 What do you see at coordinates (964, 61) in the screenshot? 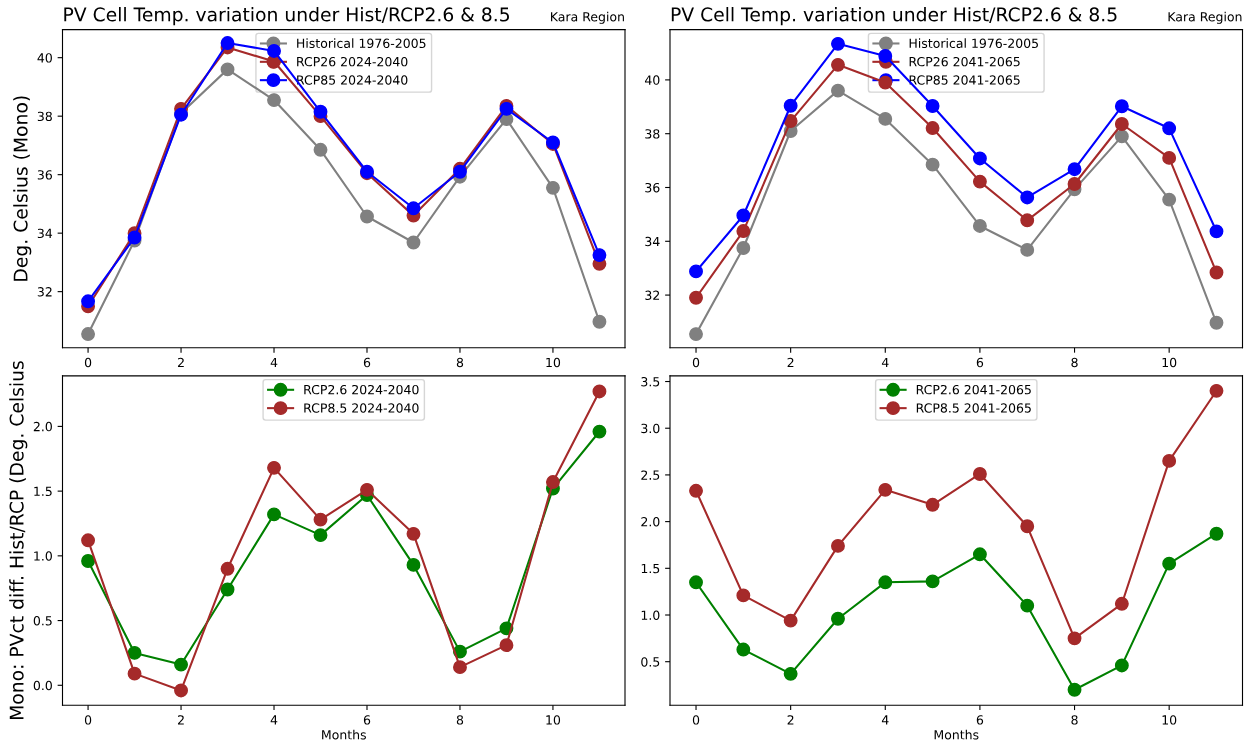
I see `legend-label: RCP26 2041-2065` at bounding box center [964, 61].